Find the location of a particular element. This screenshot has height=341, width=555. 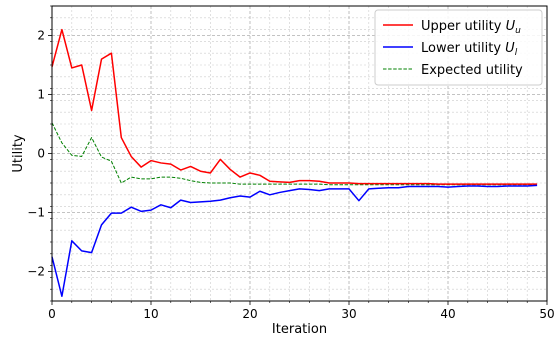

x-tick-label: 20 is located at coordinates (249, 314).